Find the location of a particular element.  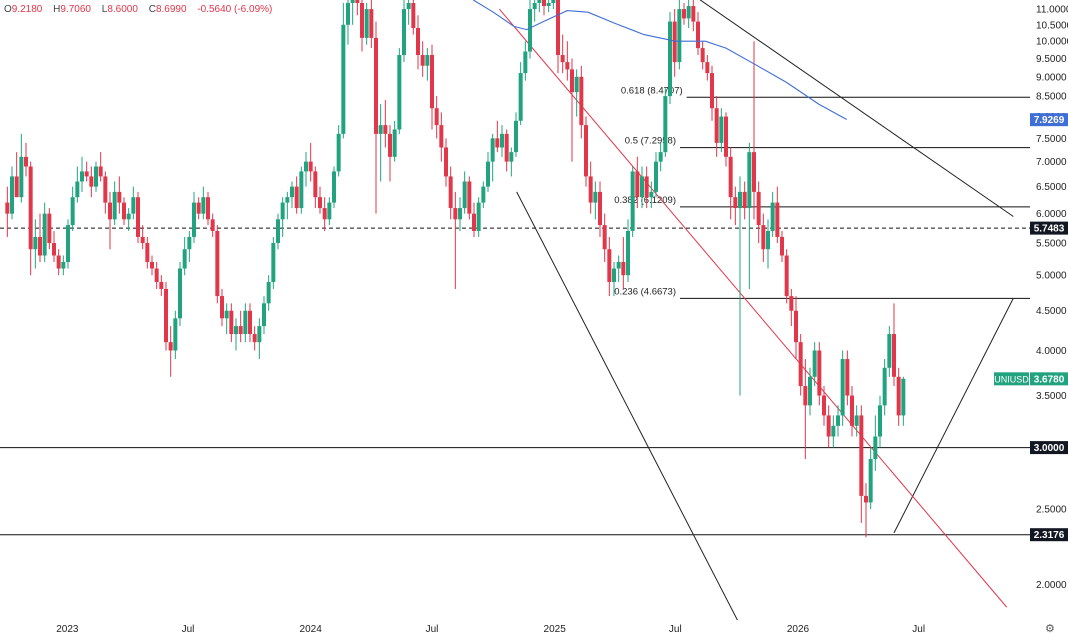

high-value: H9.7060 is located at coordinates (72, 9).